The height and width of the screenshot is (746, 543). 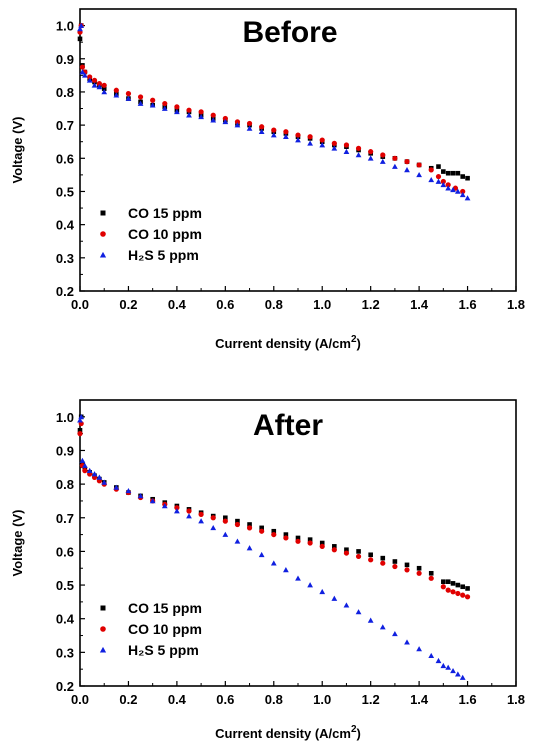 What do you see at coordinates (468, 304) in the screenshot?
I see `x-tick-label: 1.6` at bounding box center [468, 304].